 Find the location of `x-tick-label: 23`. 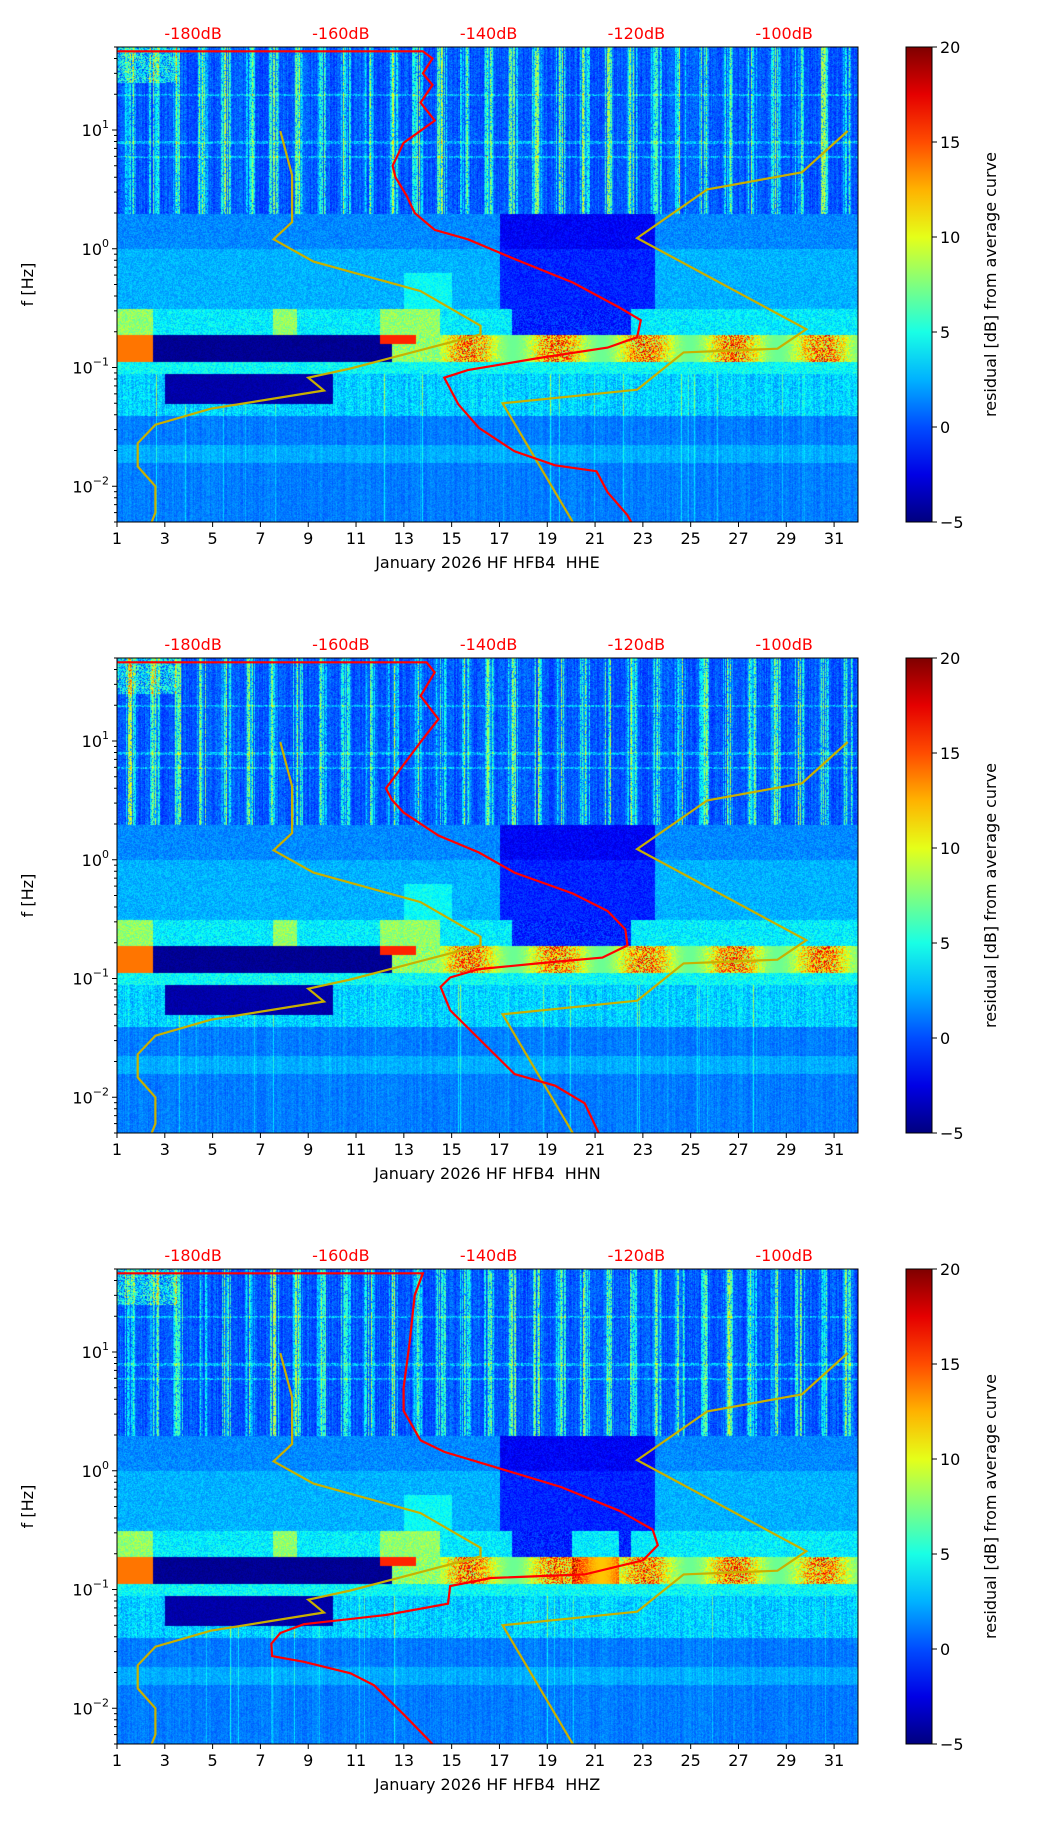

x-tick-label: 23 is located at coordinates (643, 538).